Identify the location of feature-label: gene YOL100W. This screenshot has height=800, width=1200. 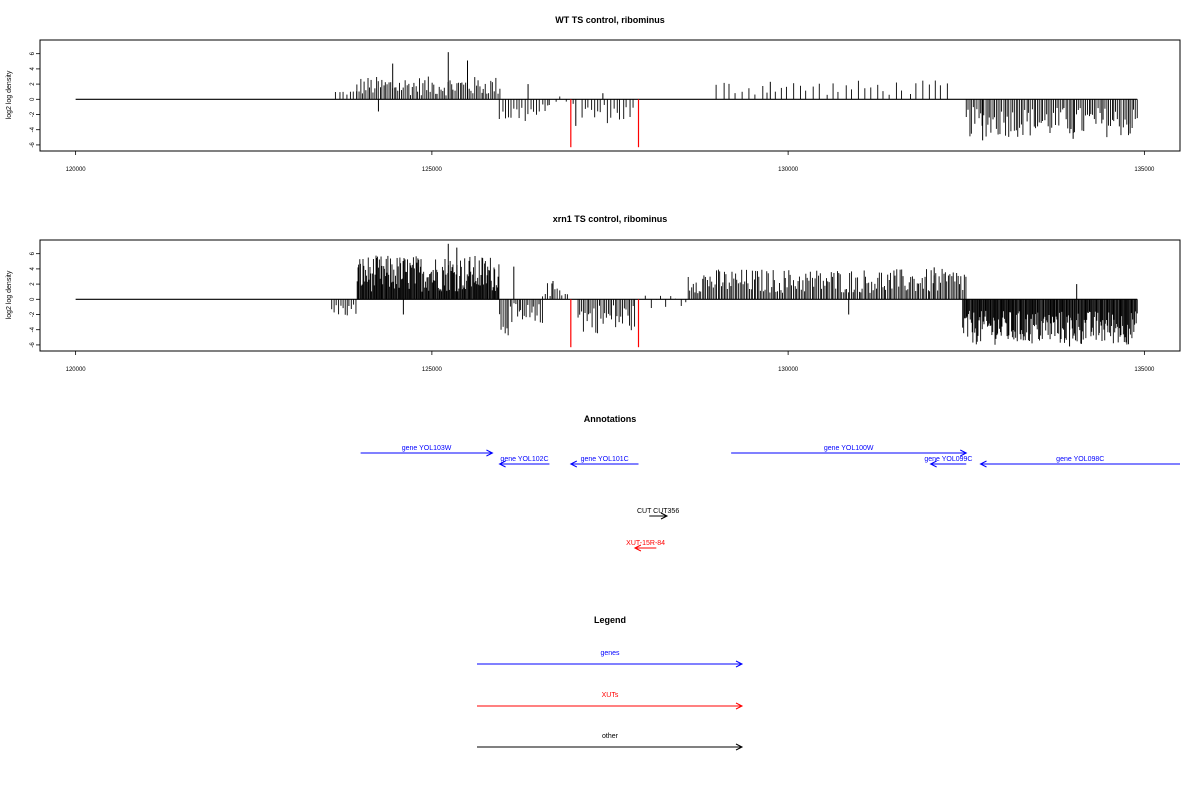
(849, 448).